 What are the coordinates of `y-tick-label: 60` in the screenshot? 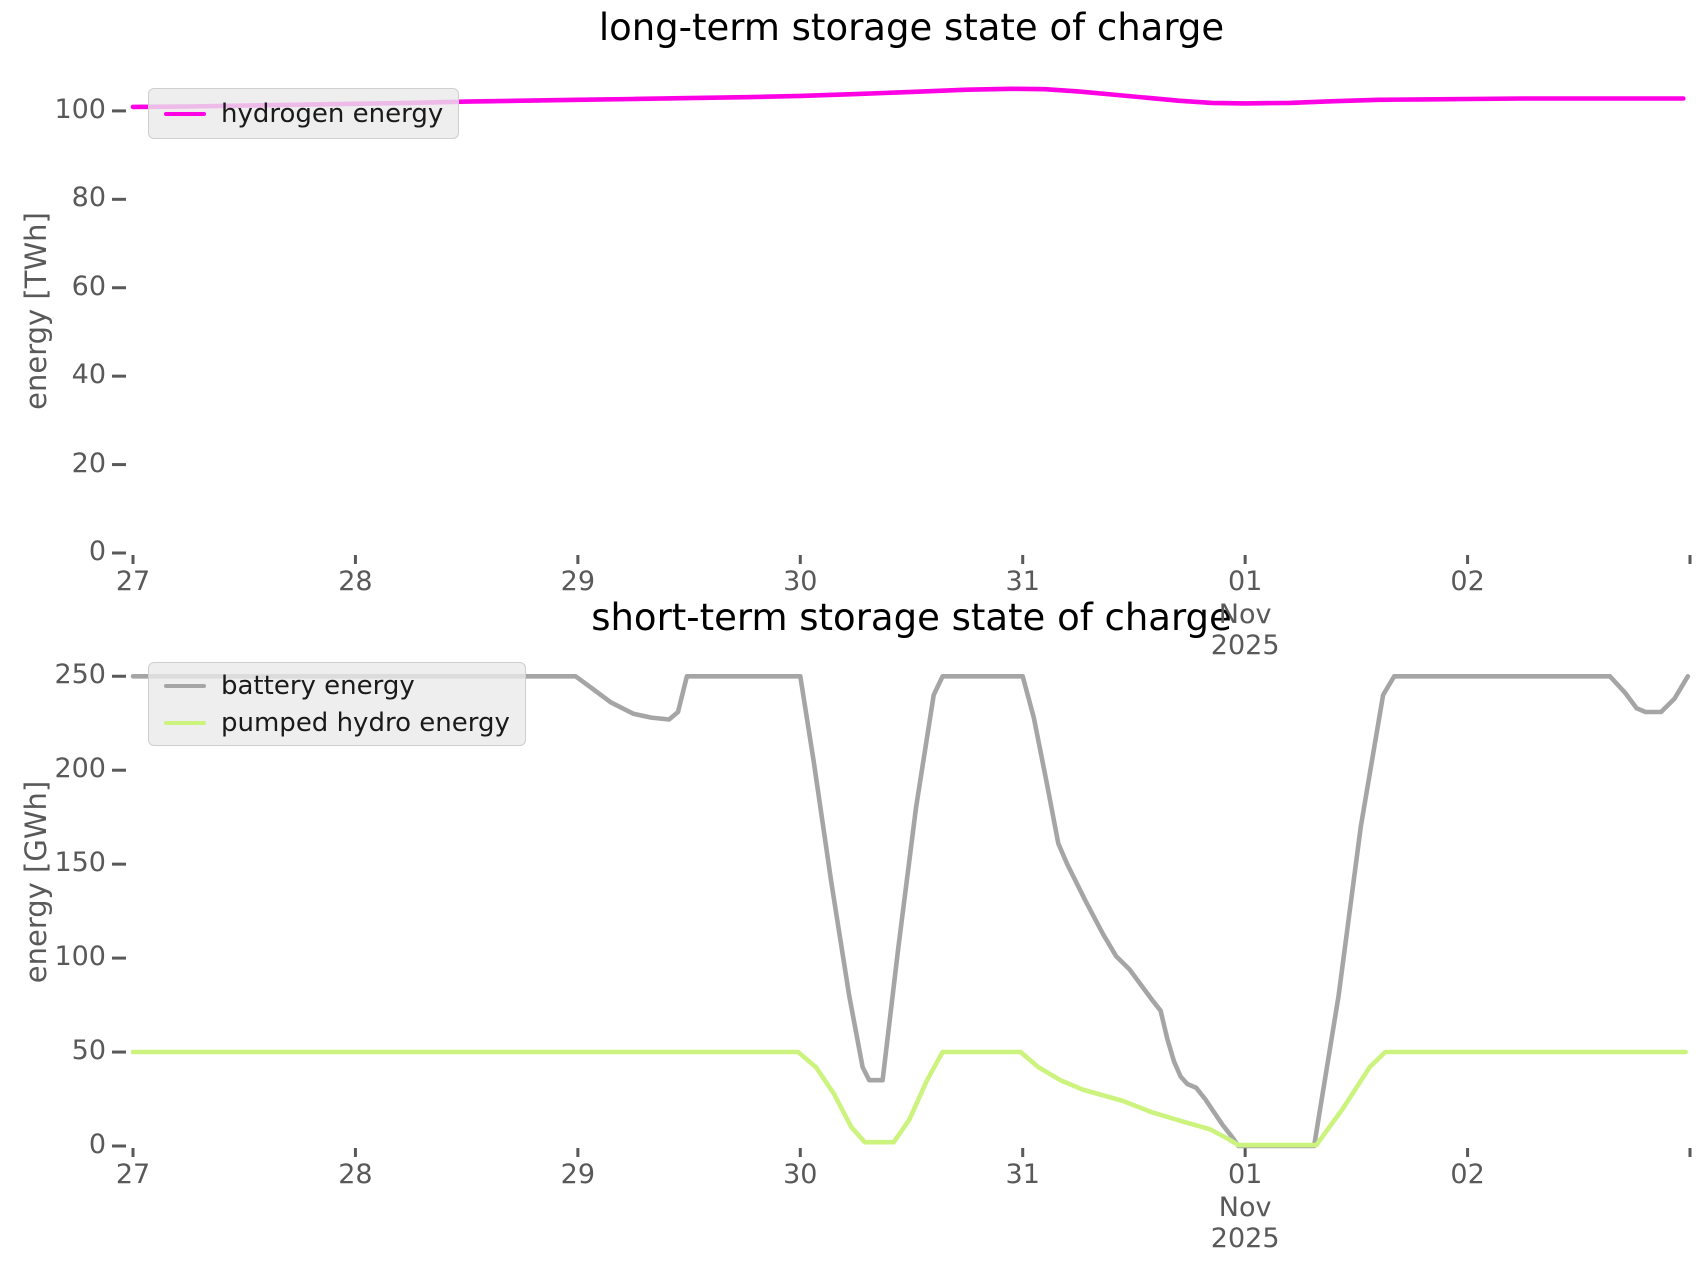 It's located at (88, 286).